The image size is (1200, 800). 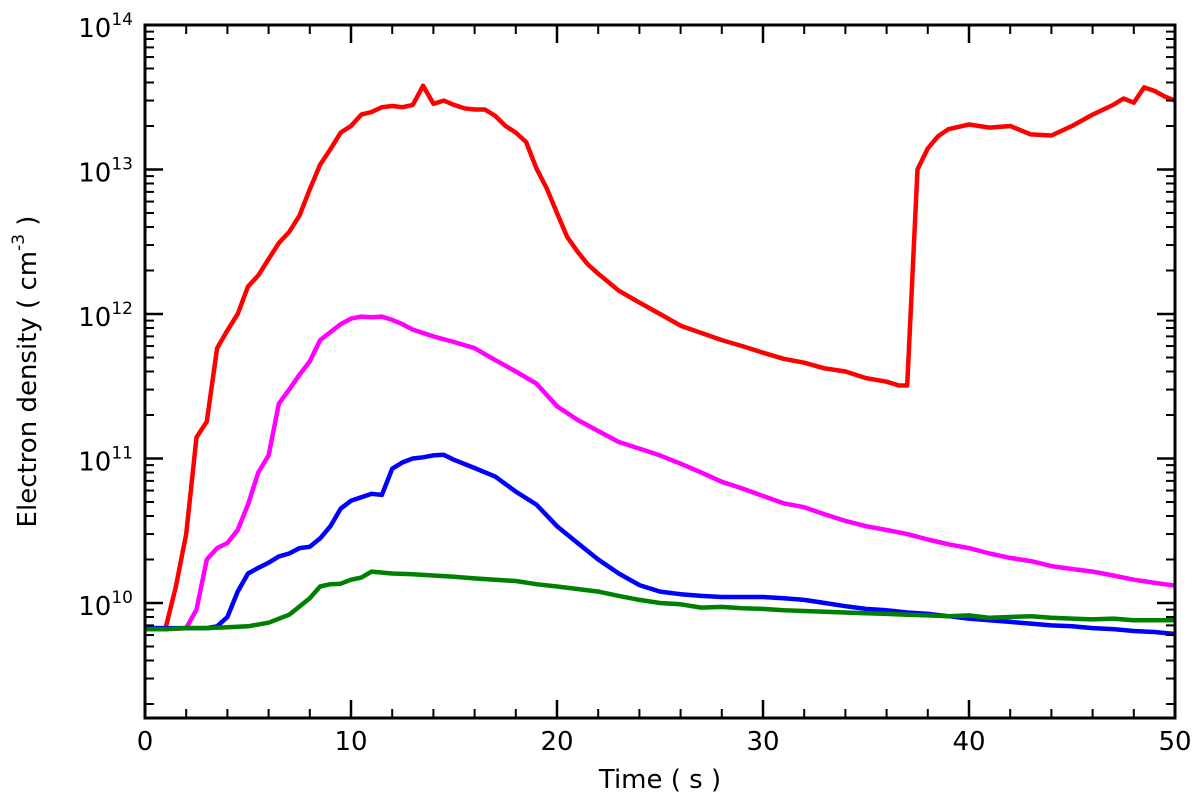 What do you see at coordinates (105, 460) in the screenshot?
I see `y-tick-label: 1011` at bounding box center [105, 460].